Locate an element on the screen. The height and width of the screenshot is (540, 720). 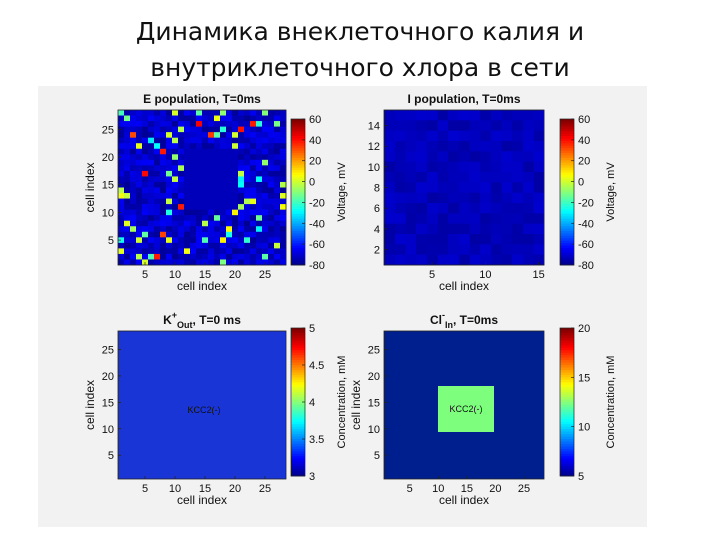
colorbar-tick-label: -40 is located at coordinates (317, 224).